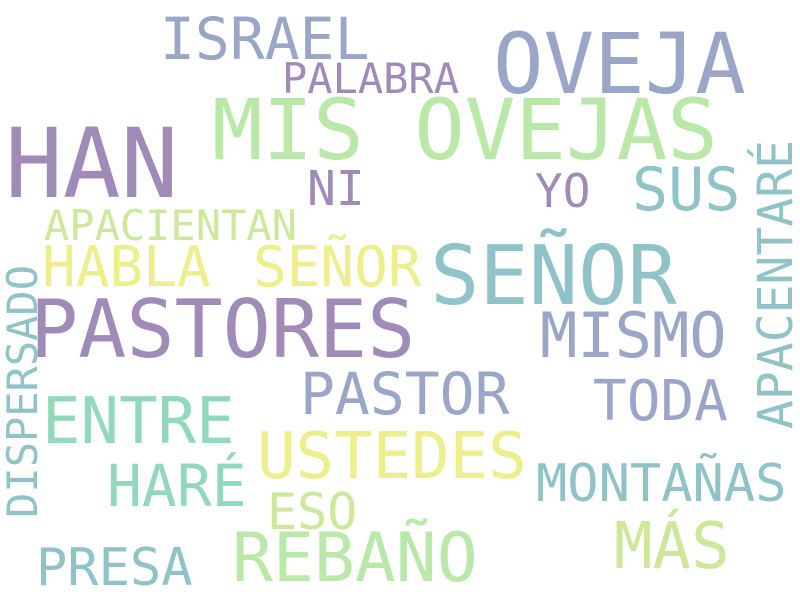 The image size is (800, 600). Describe the element at coordinates (114, 568) in the screenshot. I see `word-presa: PRESA` at that location.